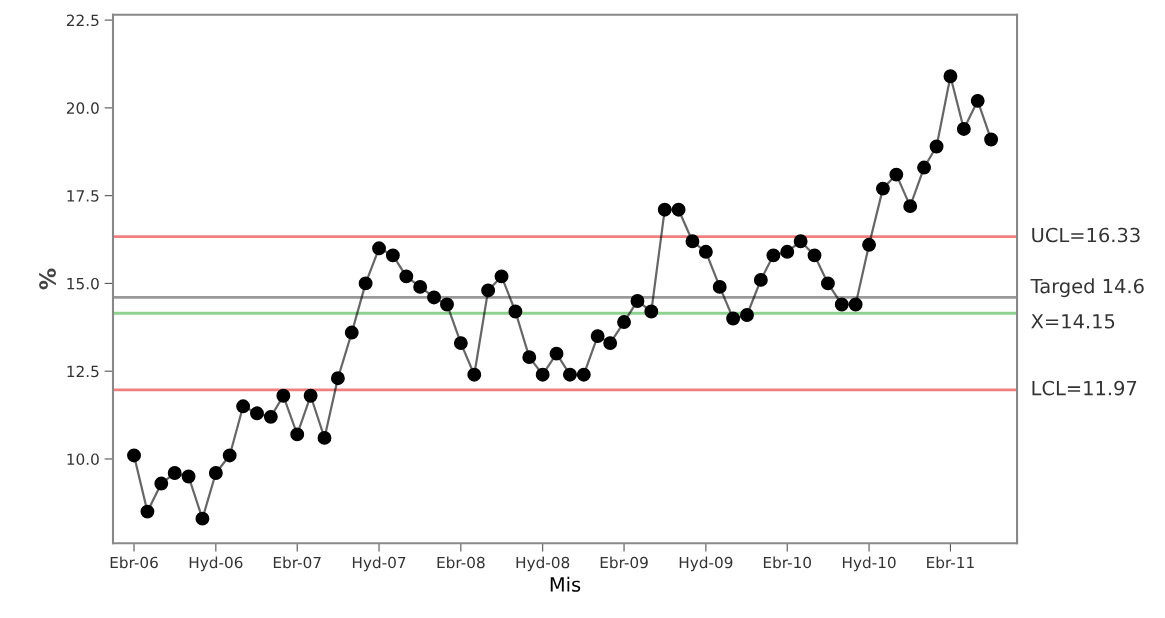 The width and height of the screenshot is (1165, 618). What do you see at coordinates (1073, 321) in the screenshot?
I see `ref-line-label: X=14.15` at bounding box center [1073, 321].